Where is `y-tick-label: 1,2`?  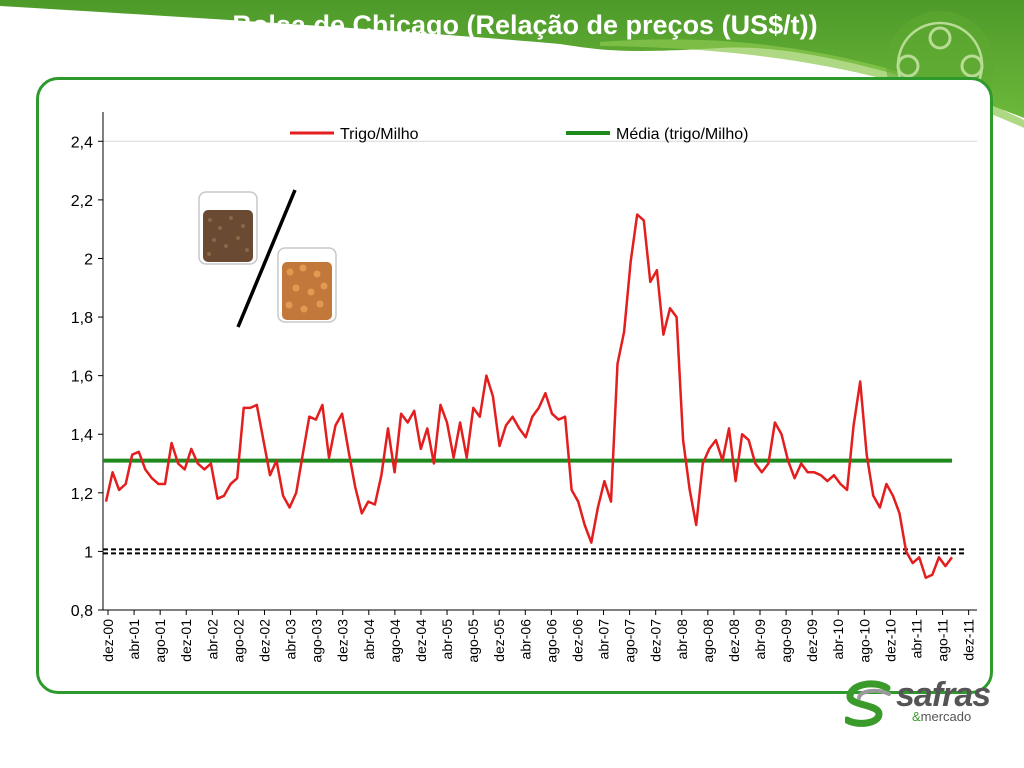
y-tick-label: 1,2 is located at coordinates (82, 494).